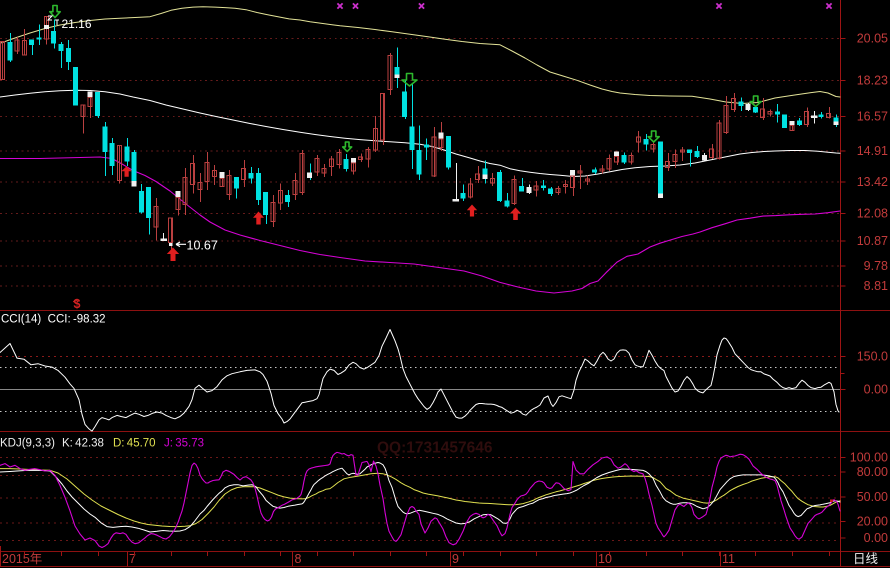 This screenshot has width=890, height=568. I want to click on svg-text: 9.78, so click(876, 266).